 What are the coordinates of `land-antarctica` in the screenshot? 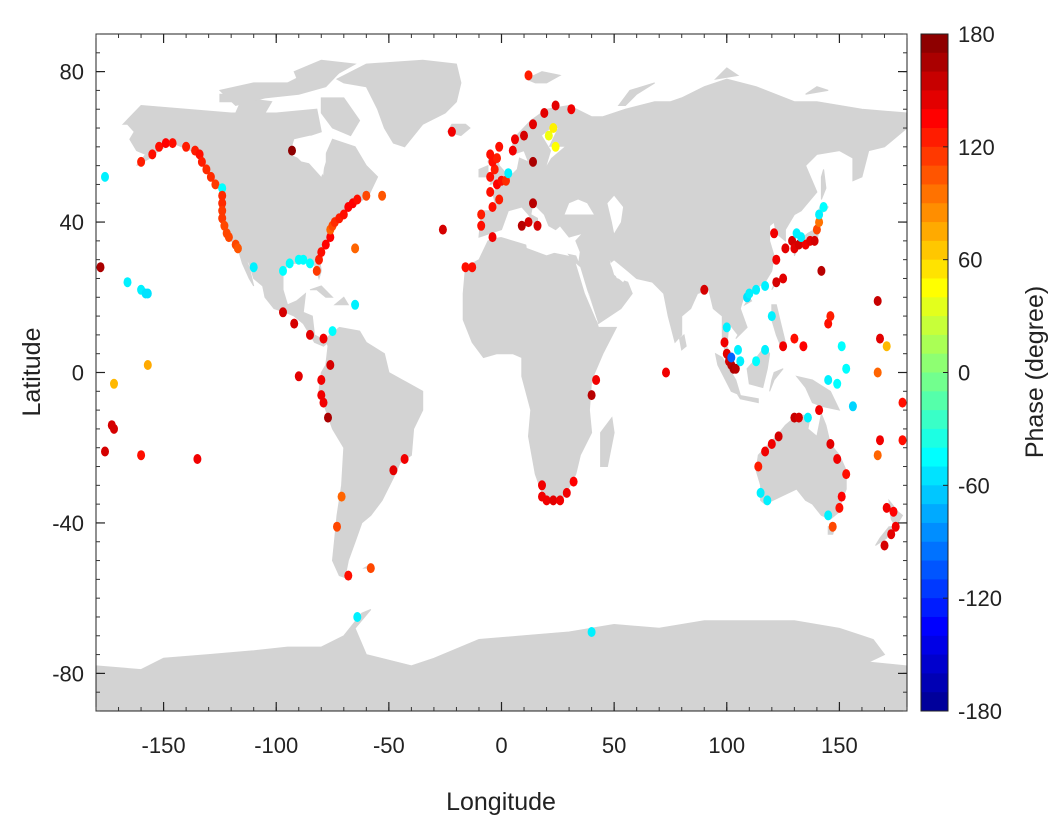 It's located at (501, 660).